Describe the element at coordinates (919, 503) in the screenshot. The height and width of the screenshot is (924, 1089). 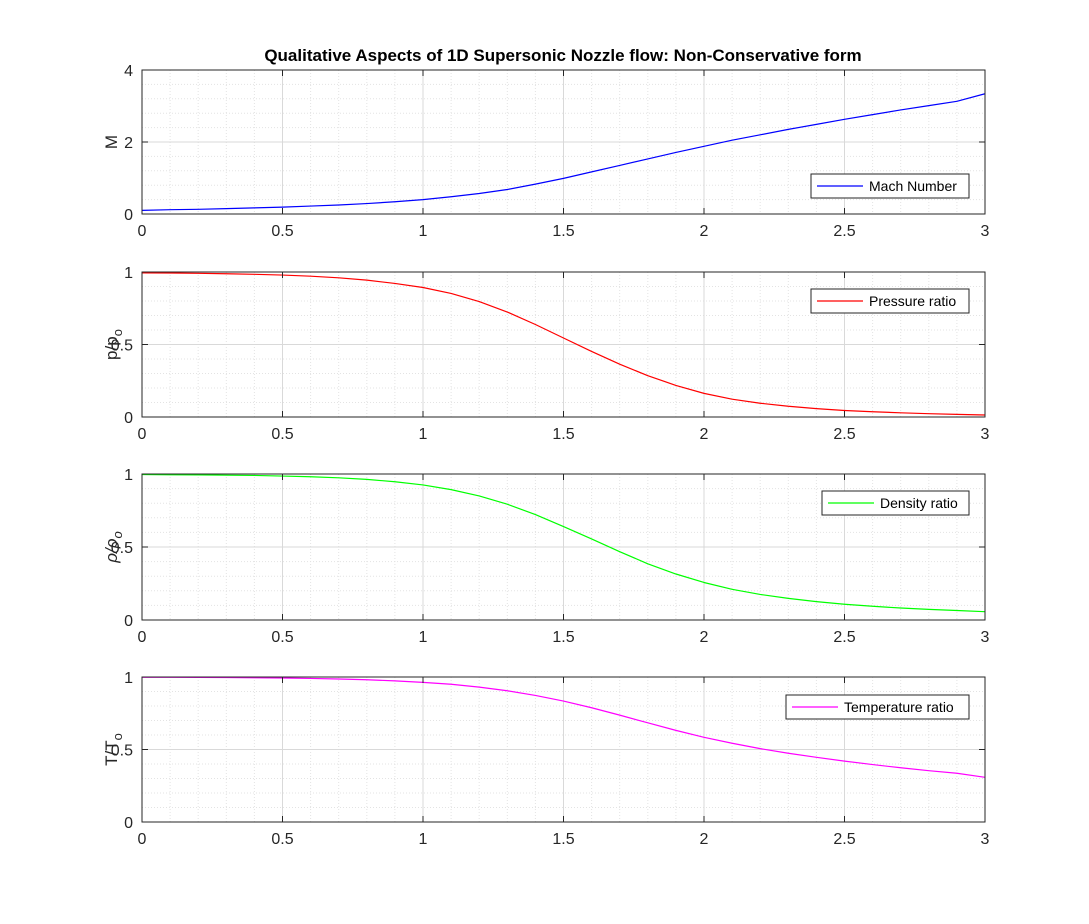
I see `legend-label: Density ratio` at that location.